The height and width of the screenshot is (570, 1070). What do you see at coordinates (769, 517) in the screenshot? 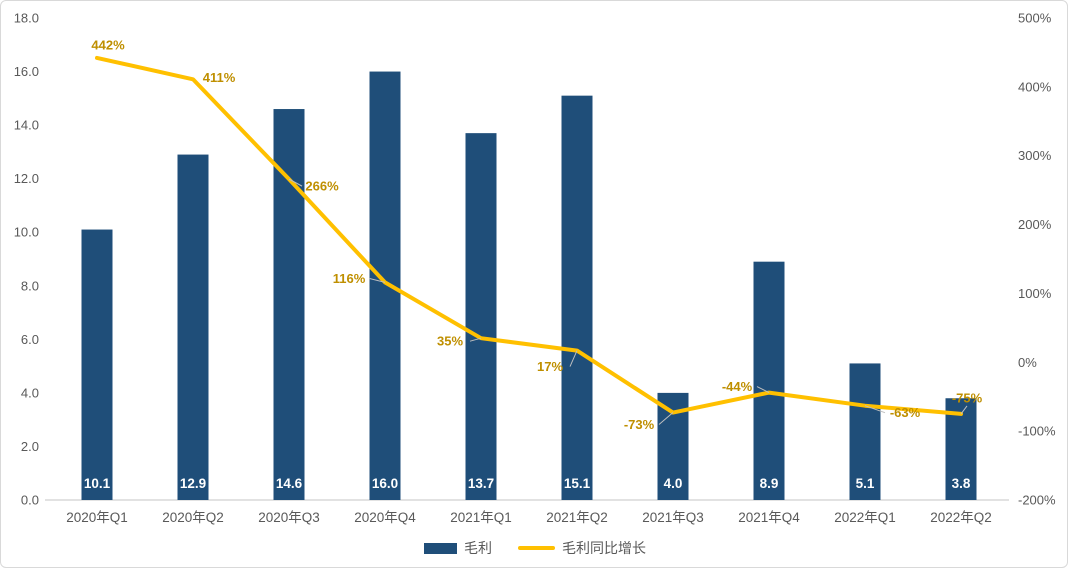
I see `x-axis-label: 2021年Q4` at bounding box center [769, 517].